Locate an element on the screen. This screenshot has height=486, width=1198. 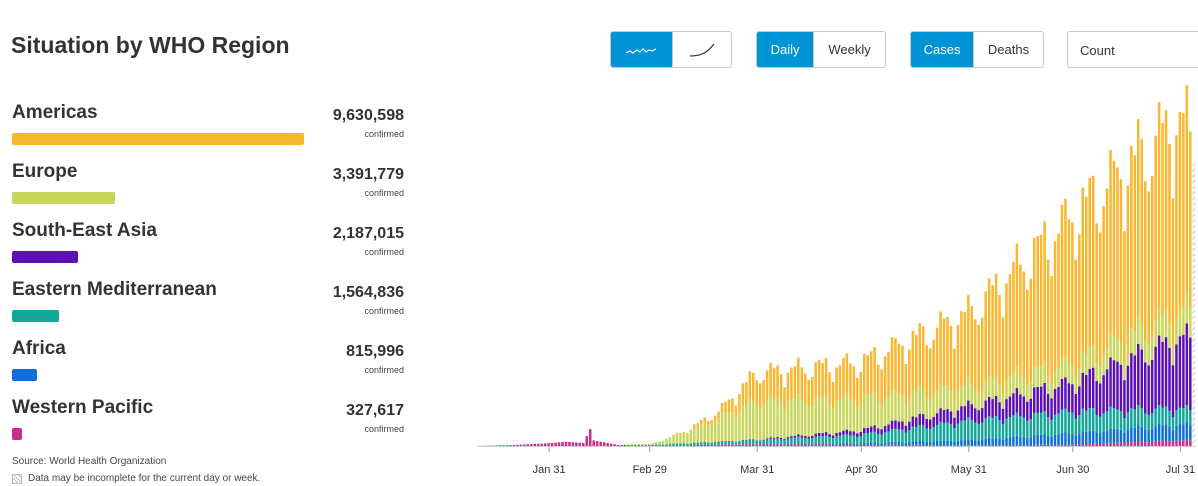
chart-style-toggle is located at coordinates (671, 49).